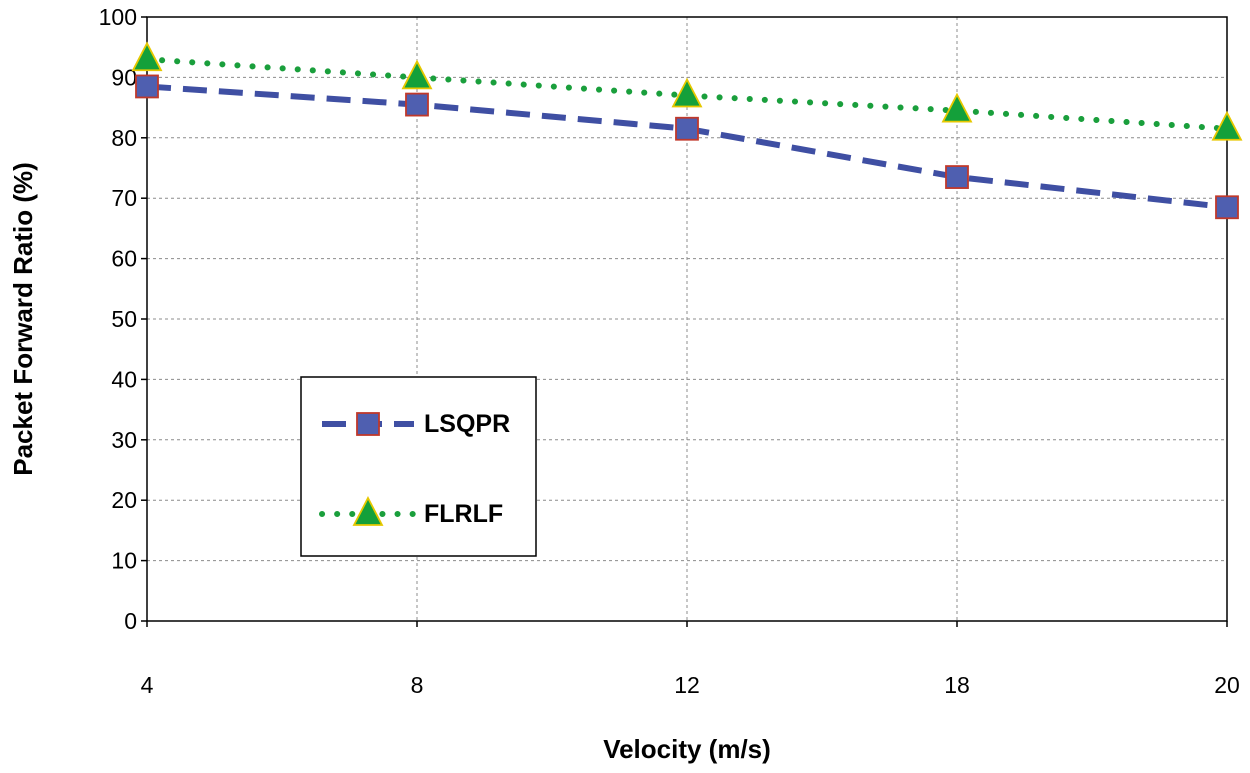 Image resolution: width=1250 pixels, height=773 pixels. I want to click on y-tick-label: 60, so click(124, 259).